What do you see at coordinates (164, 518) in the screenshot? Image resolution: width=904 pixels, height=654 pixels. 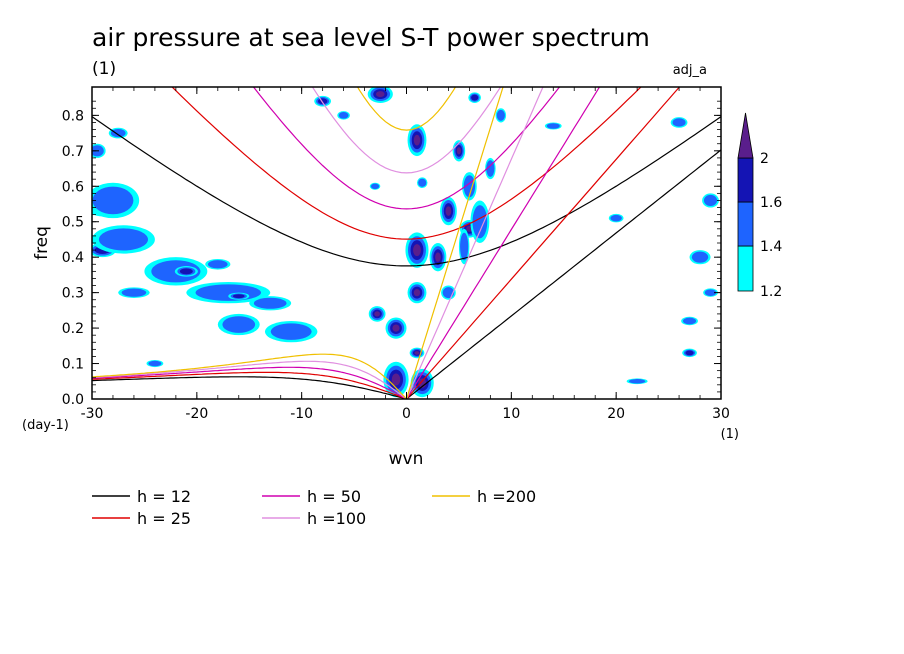 I see `legend-label-1: h = 25` at bounding box center [164, 518].